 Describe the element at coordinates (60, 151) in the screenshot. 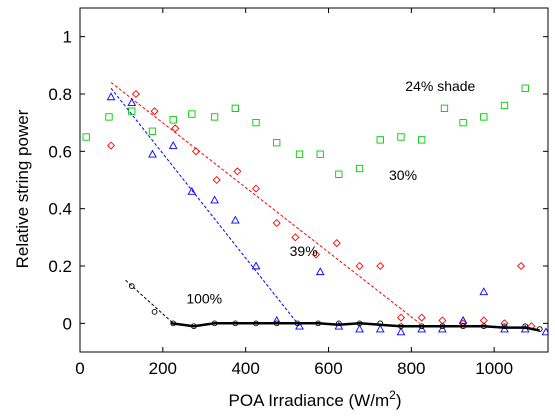

I see `y-tick-label: 0.6` at that location.